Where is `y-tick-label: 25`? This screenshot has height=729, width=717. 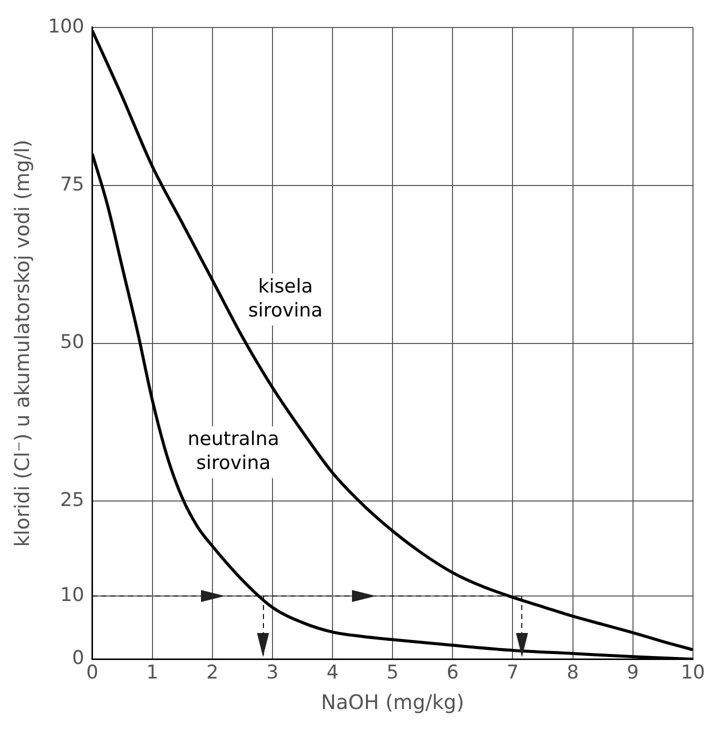
y-tick-label: 25 is located at coordinates (72, 500).